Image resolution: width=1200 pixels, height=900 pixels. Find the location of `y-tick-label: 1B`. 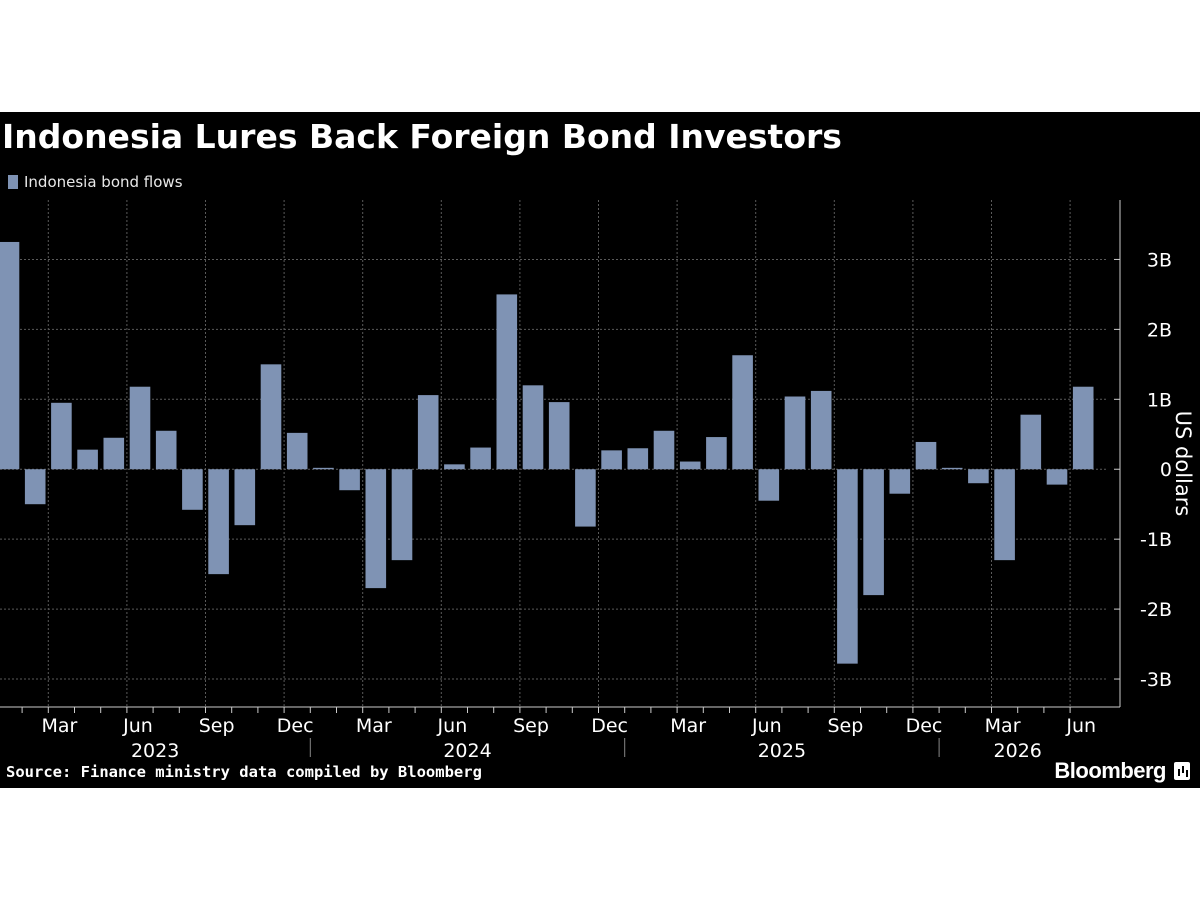

y-tick-label: 1B is located at coordinates (1159, 400).